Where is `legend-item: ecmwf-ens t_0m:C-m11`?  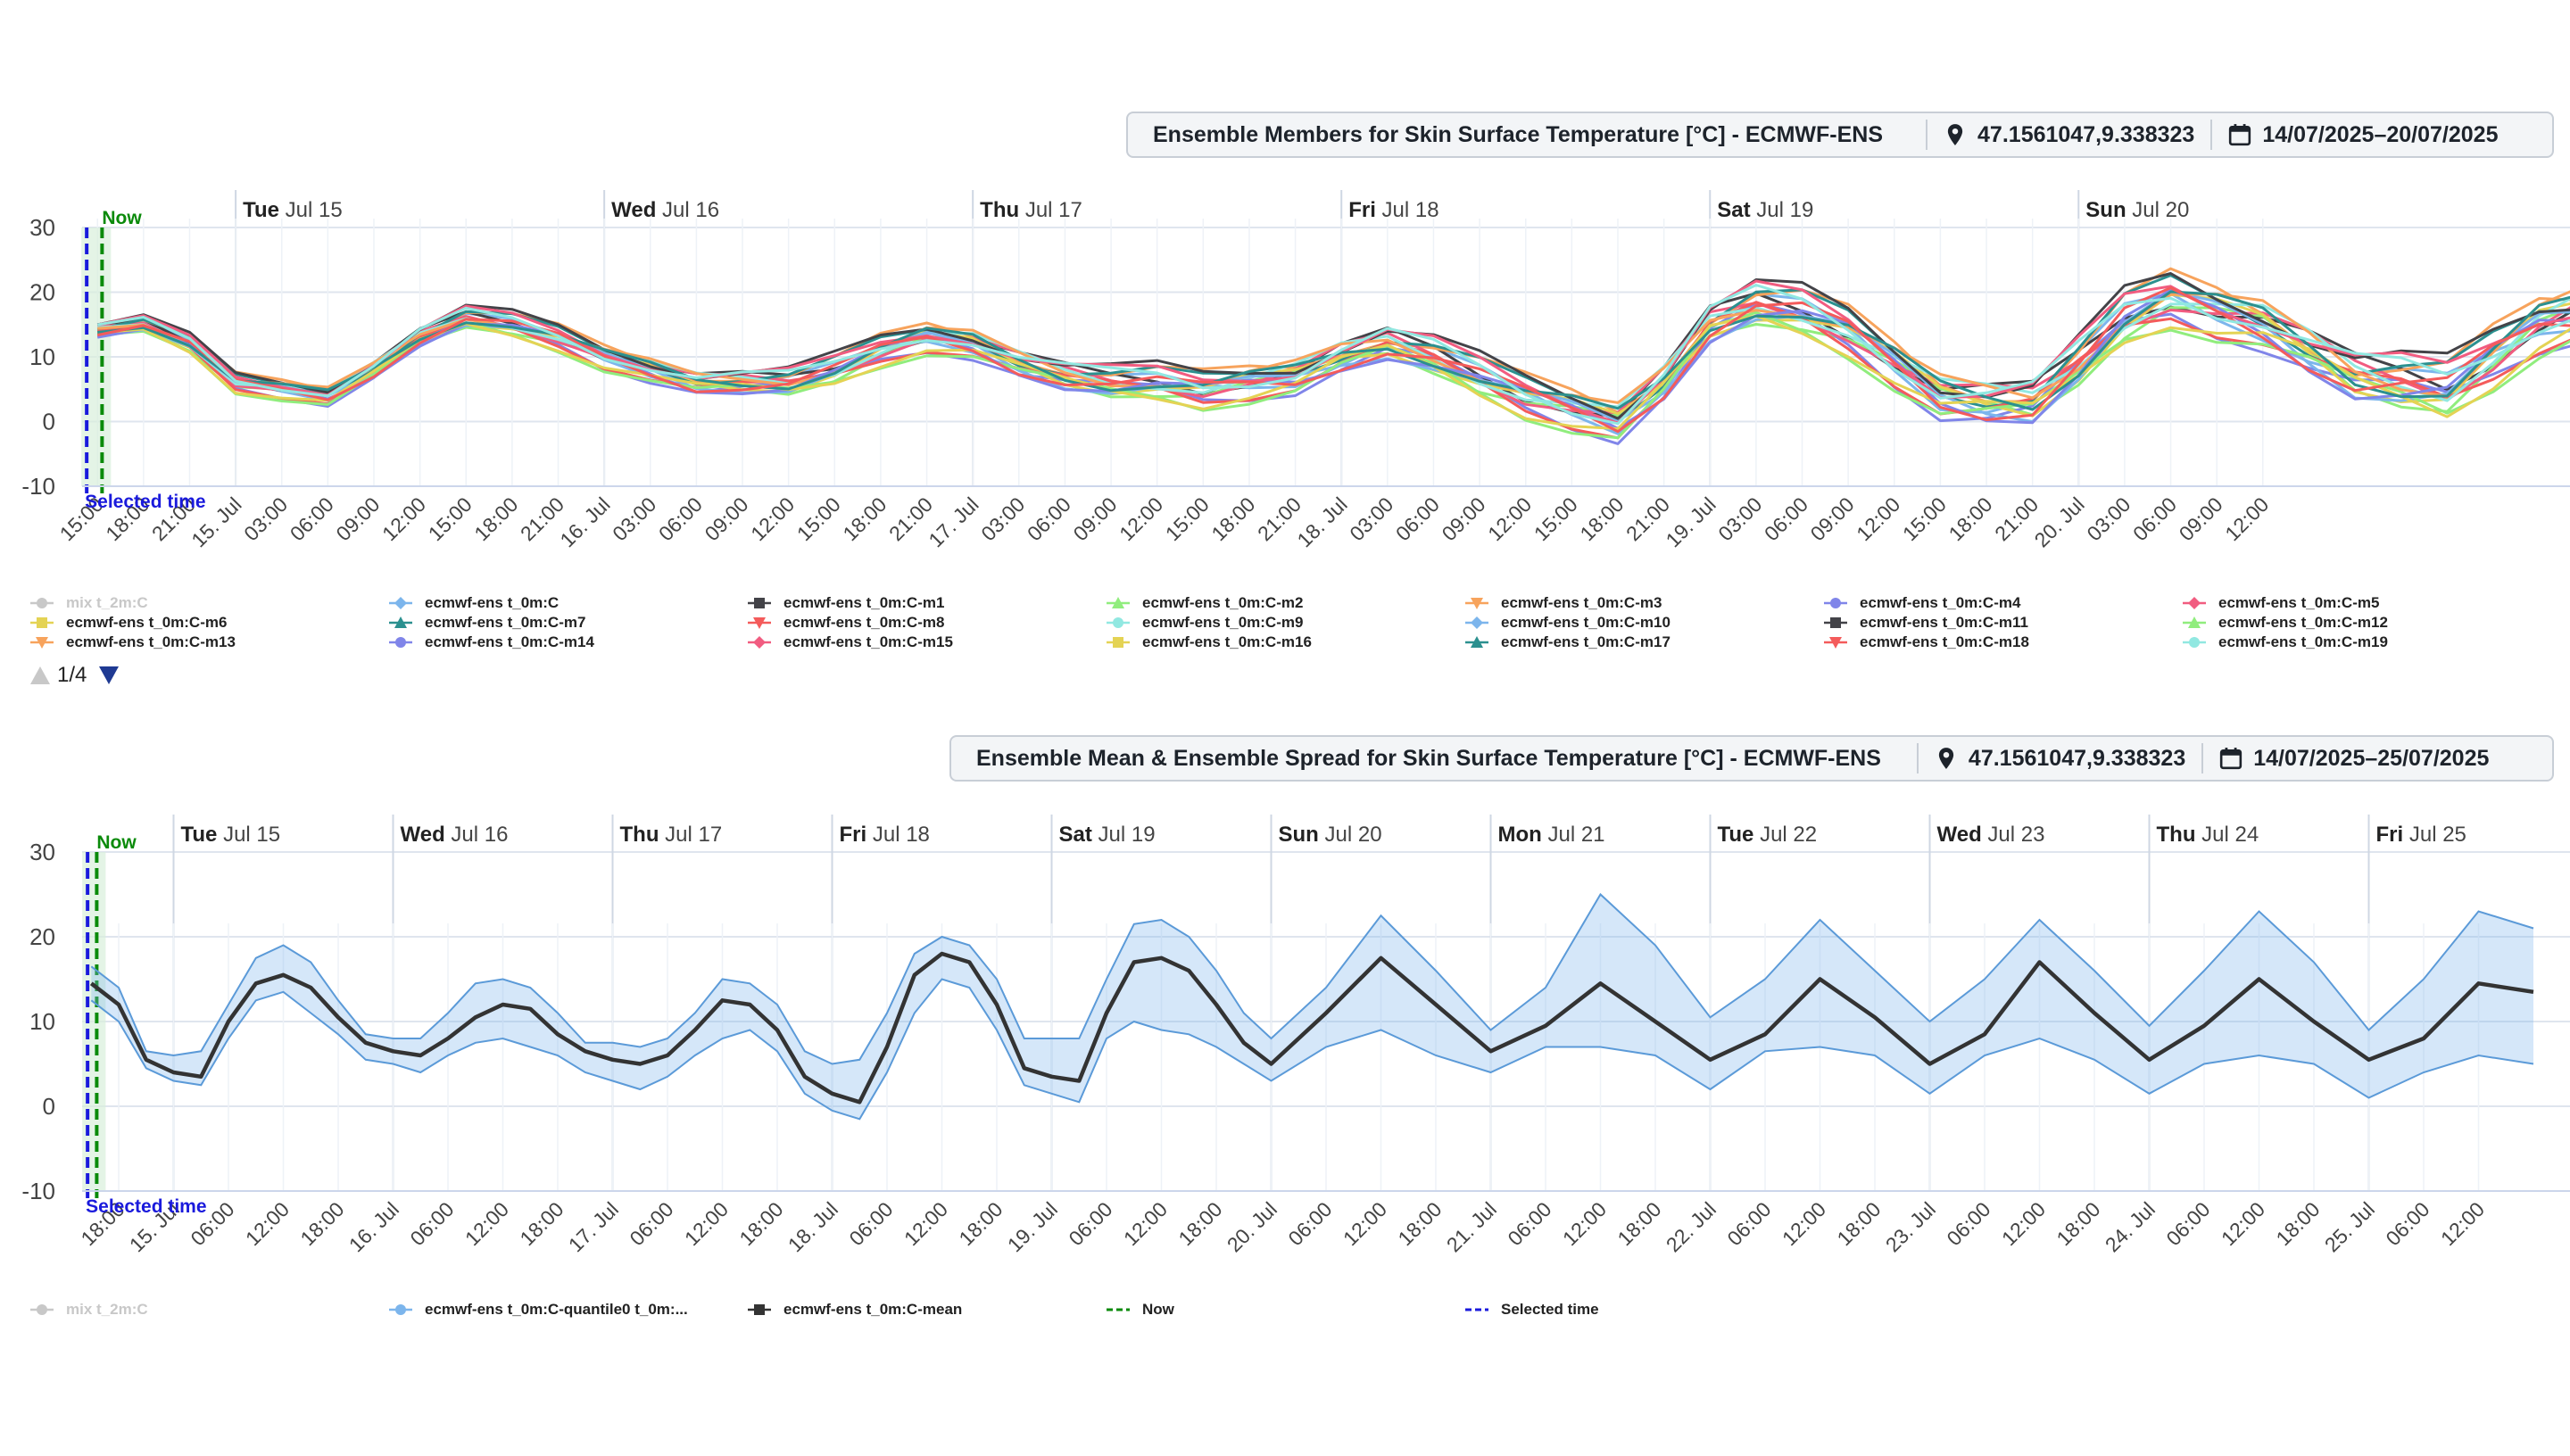
legend-item: ecmwf-ens t_0m:C-m11 is located at coordinates (1926, 623).